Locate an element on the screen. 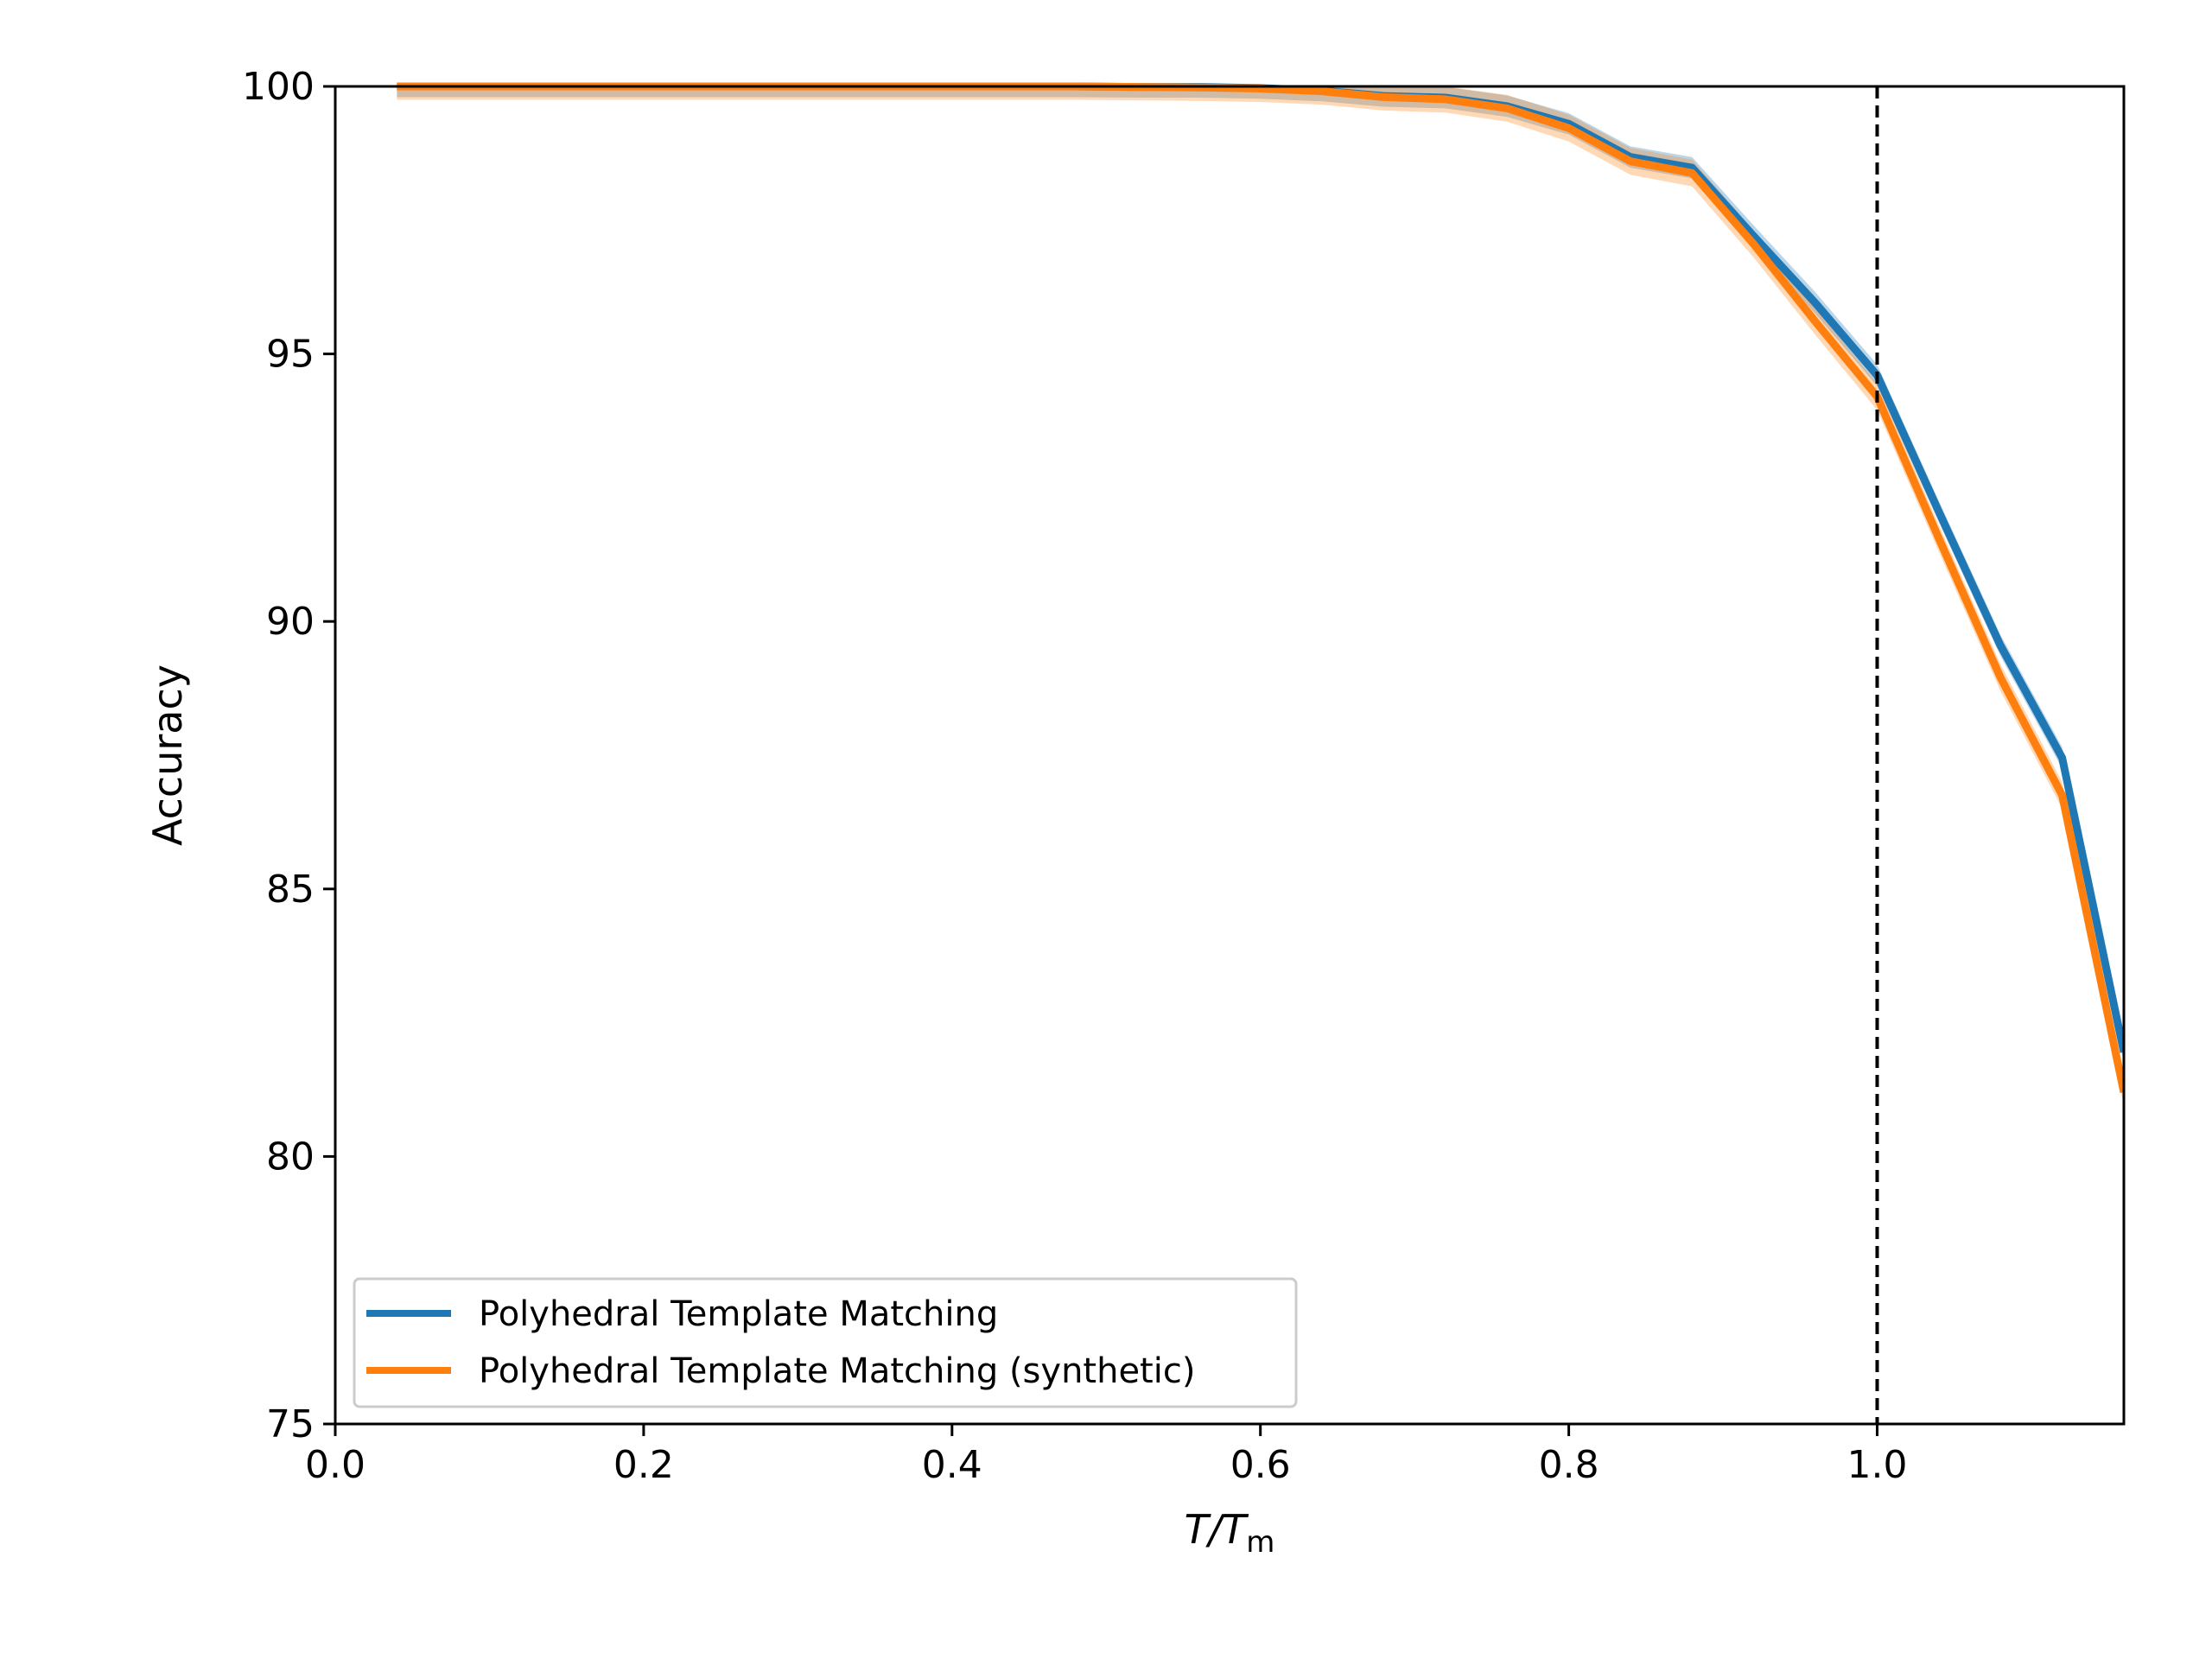  x-axis-label: T/Tm is located at coordinates (1230, 1533).